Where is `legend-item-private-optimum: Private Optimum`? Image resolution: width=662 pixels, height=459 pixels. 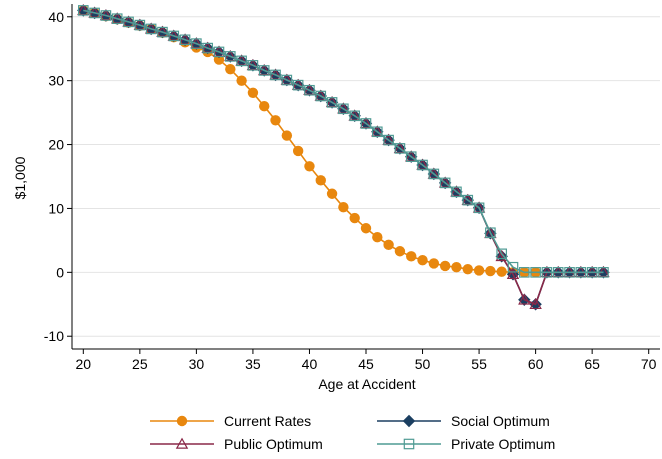 legend-item-private-optimum: Private Optimum is located at coordinates (466, 444).